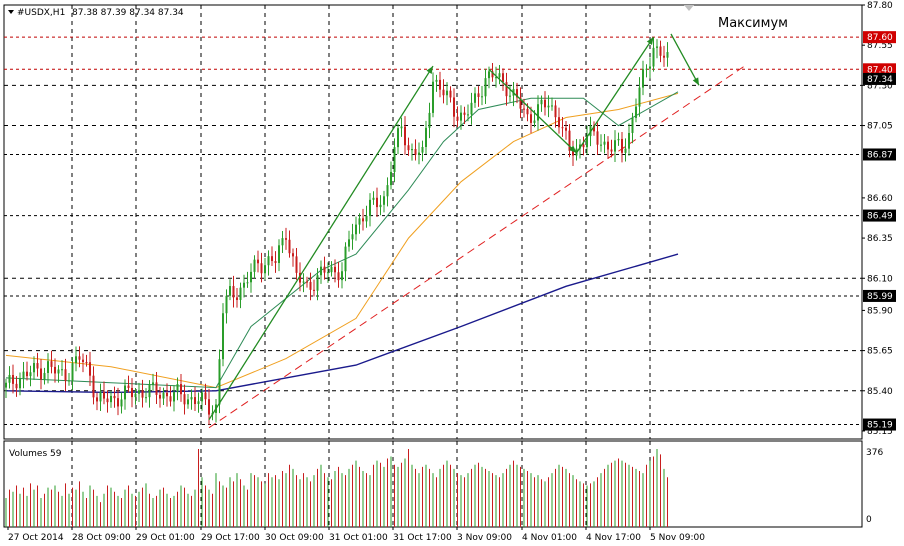  I want to click on dropdown-triangle-icon, so click(11, 12).